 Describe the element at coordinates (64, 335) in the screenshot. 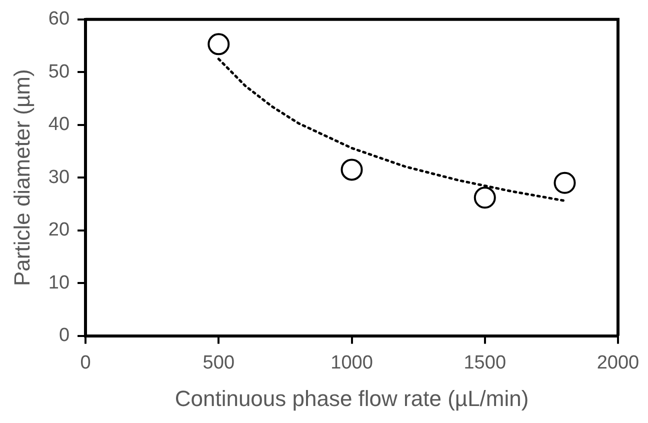

I see `y-tick-label: 0` at that location.